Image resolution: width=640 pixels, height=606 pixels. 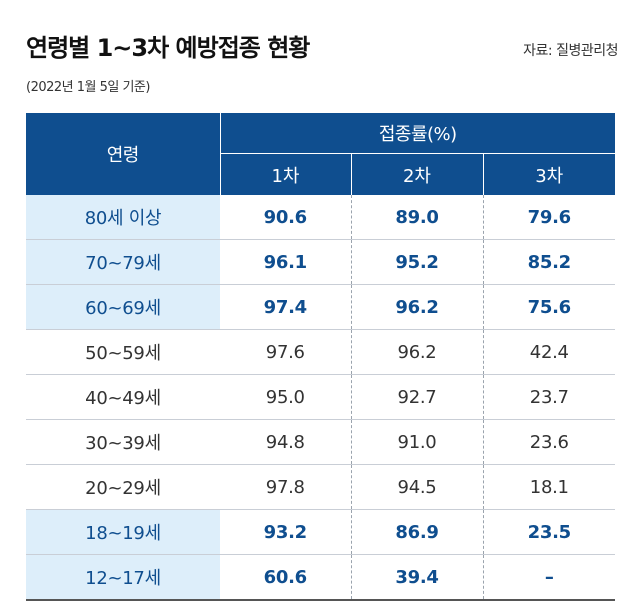 I want to click on table-row: 40~49세 95.0 92.7 23.7, so click(x=320, y=397).